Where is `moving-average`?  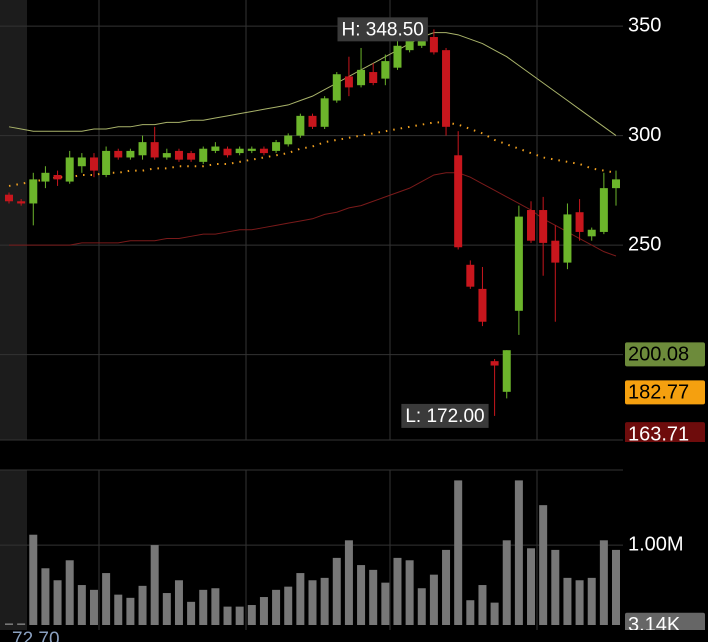 moving-average is located at coordinates (313, 214).